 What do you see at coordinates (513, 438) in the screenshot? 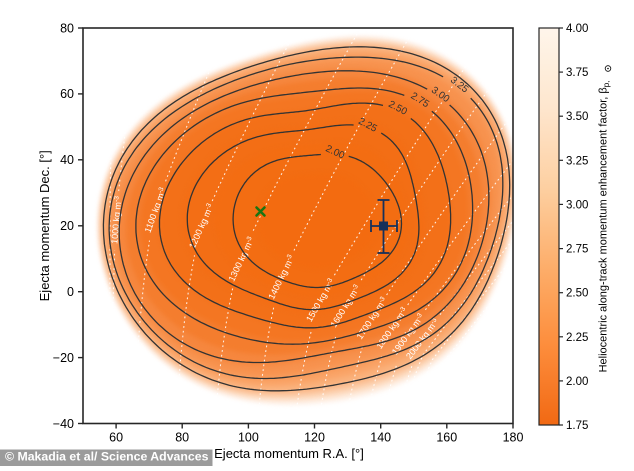
I see `svg-text: 180` at bounding box center [513, 438].